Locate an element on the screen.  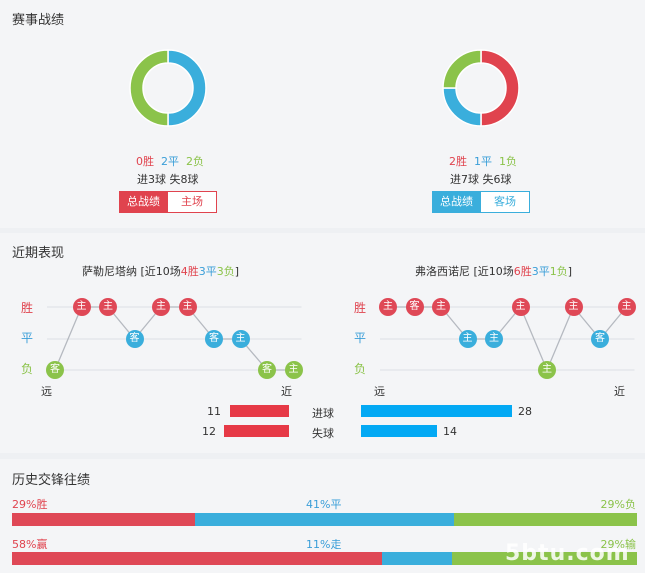
conceded-right-bar is located at coordinates (399, 431).